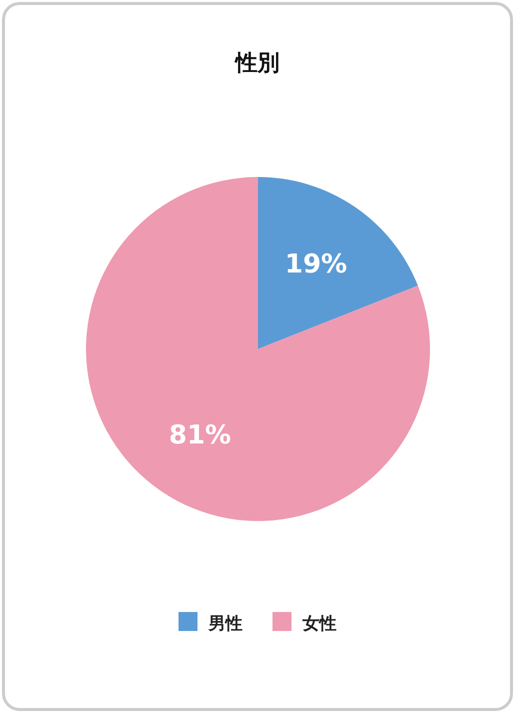 Image resolution: width=515 pixels, height=713 pixels. Describe the element at coordinates (319, 624) in the screenshot. I see `legend-label: 女性` at that location.